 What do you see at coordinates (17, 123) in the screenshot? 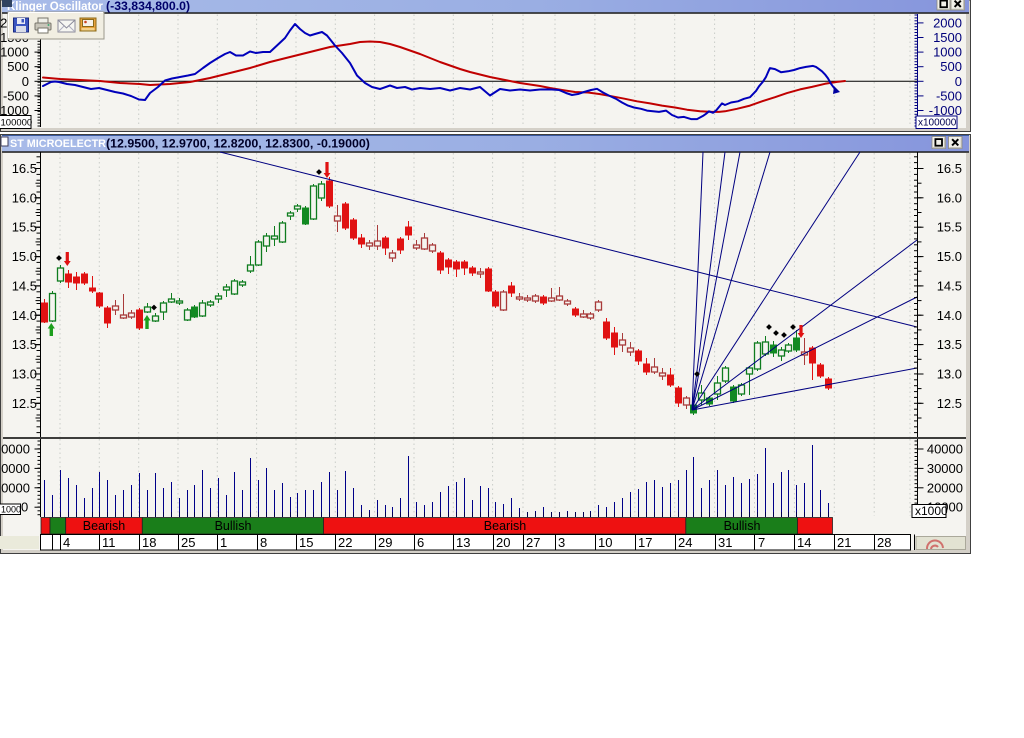
I see `svg-text: 100000` at bounding box center [17, 123].